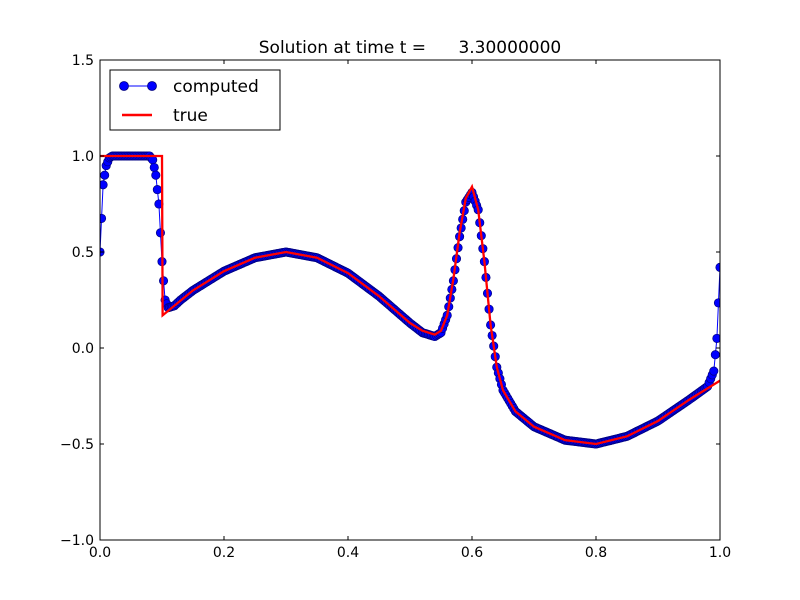  Describe the element at coordinates (224, 553) in the screenshot. I see `x-tick-label: 0.2` at that location.